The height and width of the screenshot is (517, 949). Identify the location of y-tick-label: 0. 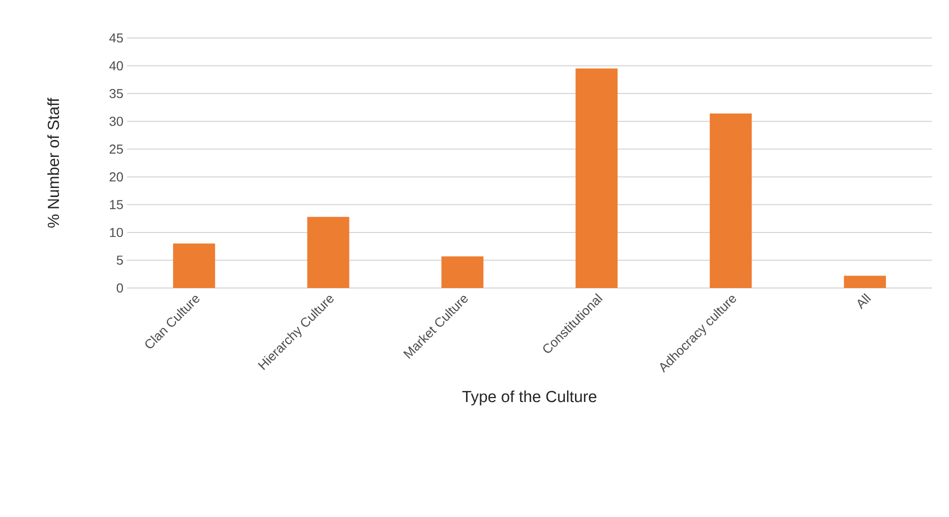
(119, 288).